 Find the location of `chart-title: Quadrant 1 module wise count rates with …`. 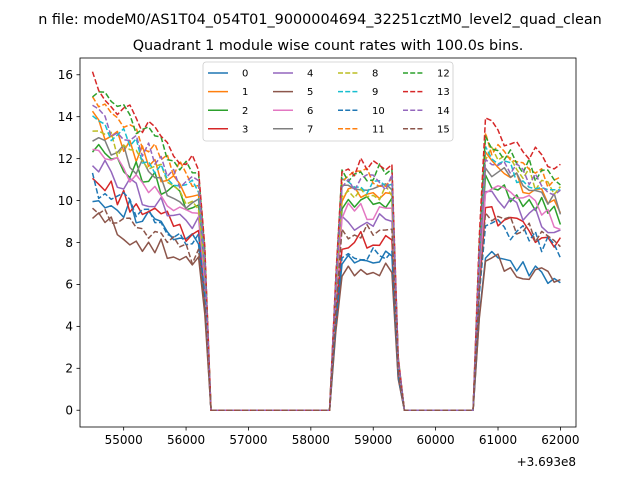

chart-title: Quadrant 1 module wise count rates with … is located at coordinates (328, 46).